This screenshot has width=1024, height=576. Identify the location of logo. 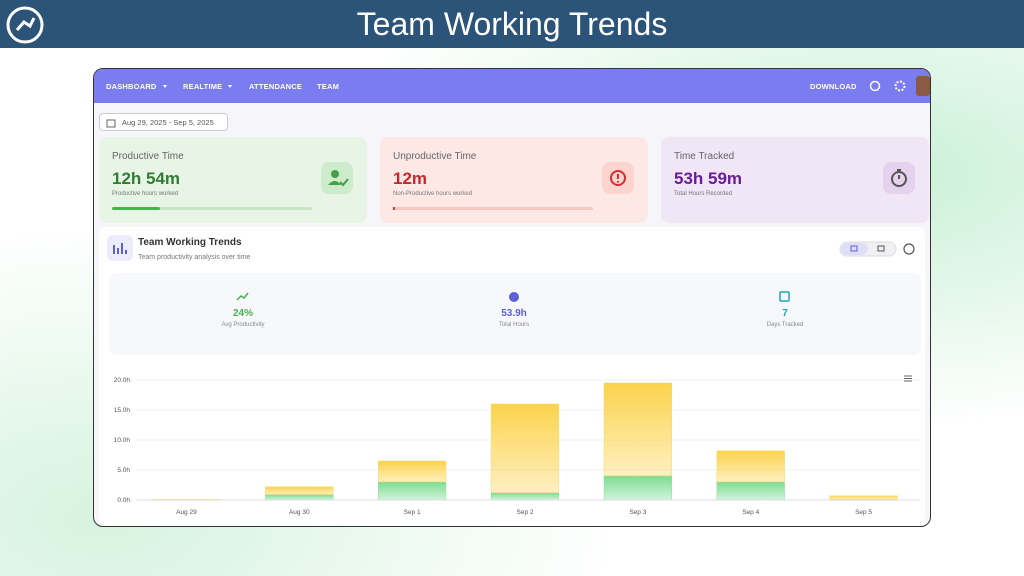
(25, 25).